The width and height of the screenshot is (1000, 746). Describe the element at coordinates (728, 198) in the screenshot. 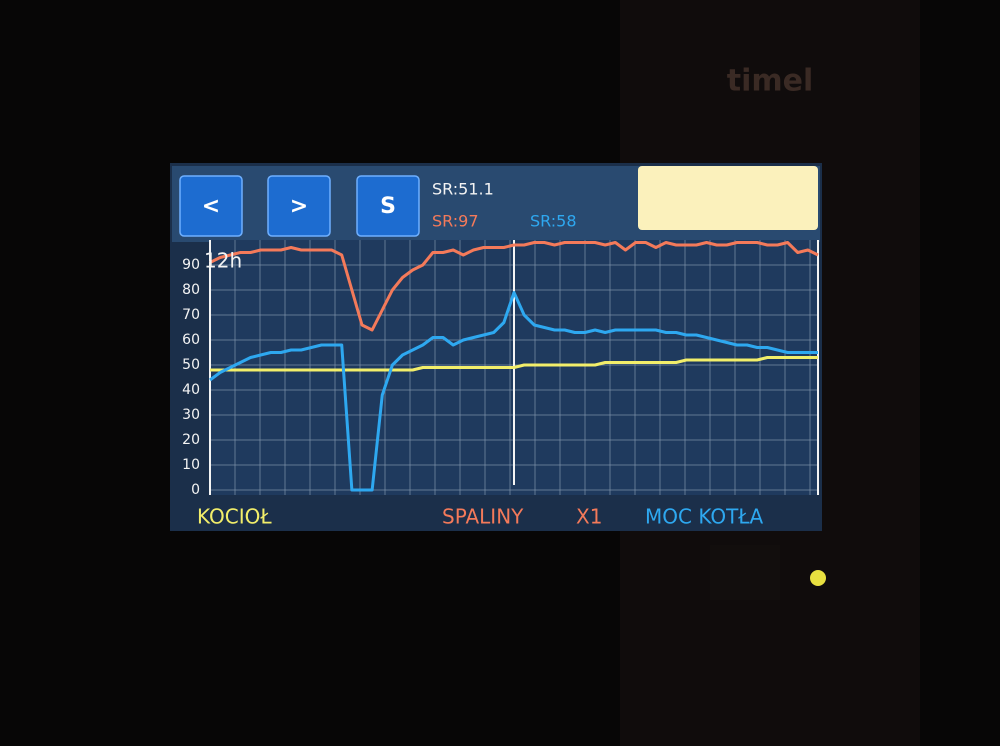

I see `status-box` at that location.